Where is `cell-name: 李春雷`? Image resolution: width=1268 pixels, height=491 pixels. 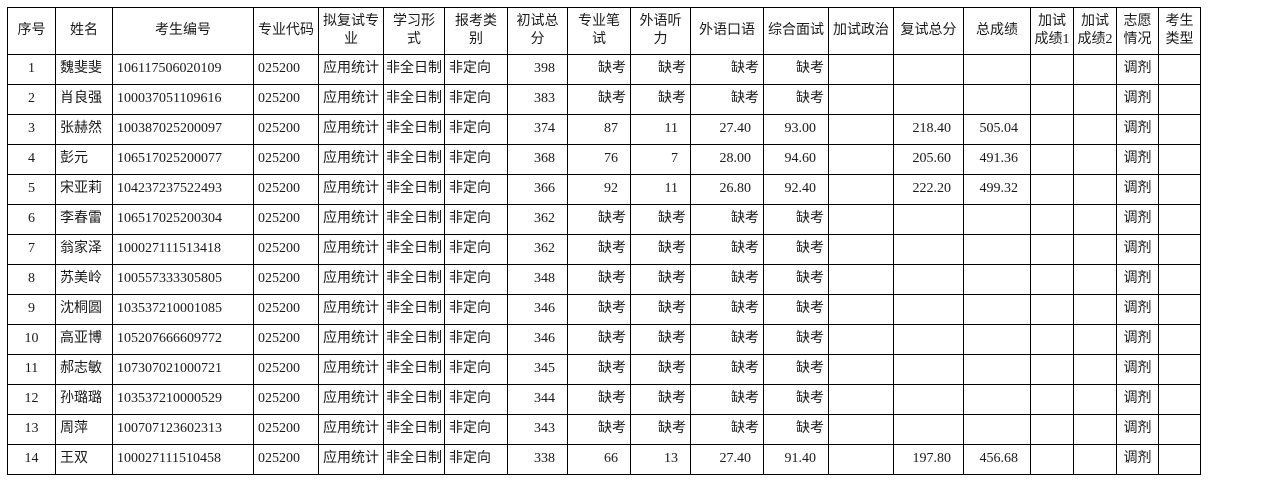
cell-name: 李春雷 is located at coordinates (84, 219).